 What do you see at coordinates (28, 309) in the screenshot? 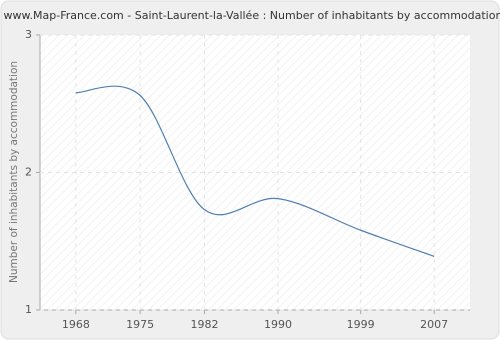
I see `y-tick-label: 1` at bounding box center [28, 309].